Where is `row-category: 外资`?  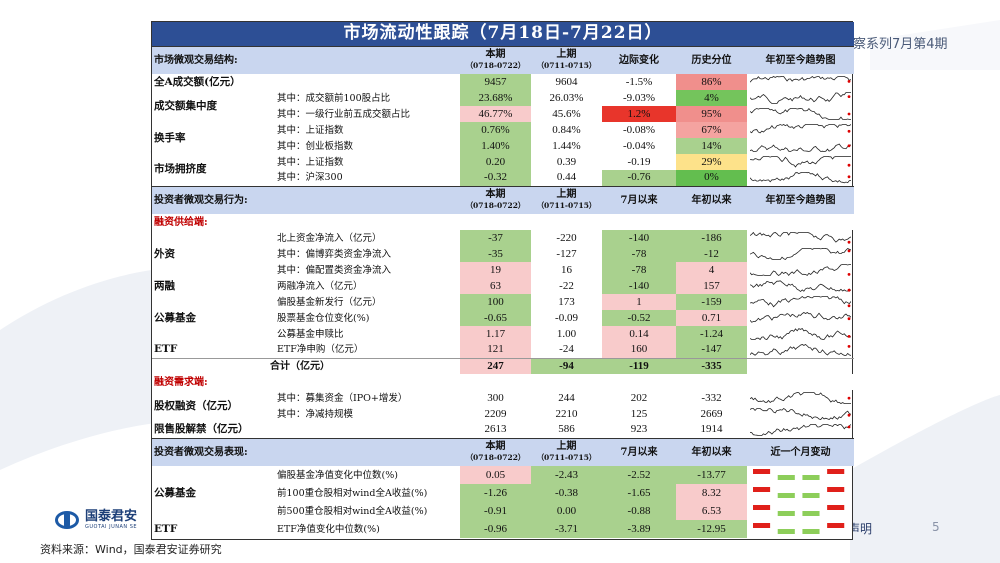 row-category: 外资 is located at coordinates (213, 254).